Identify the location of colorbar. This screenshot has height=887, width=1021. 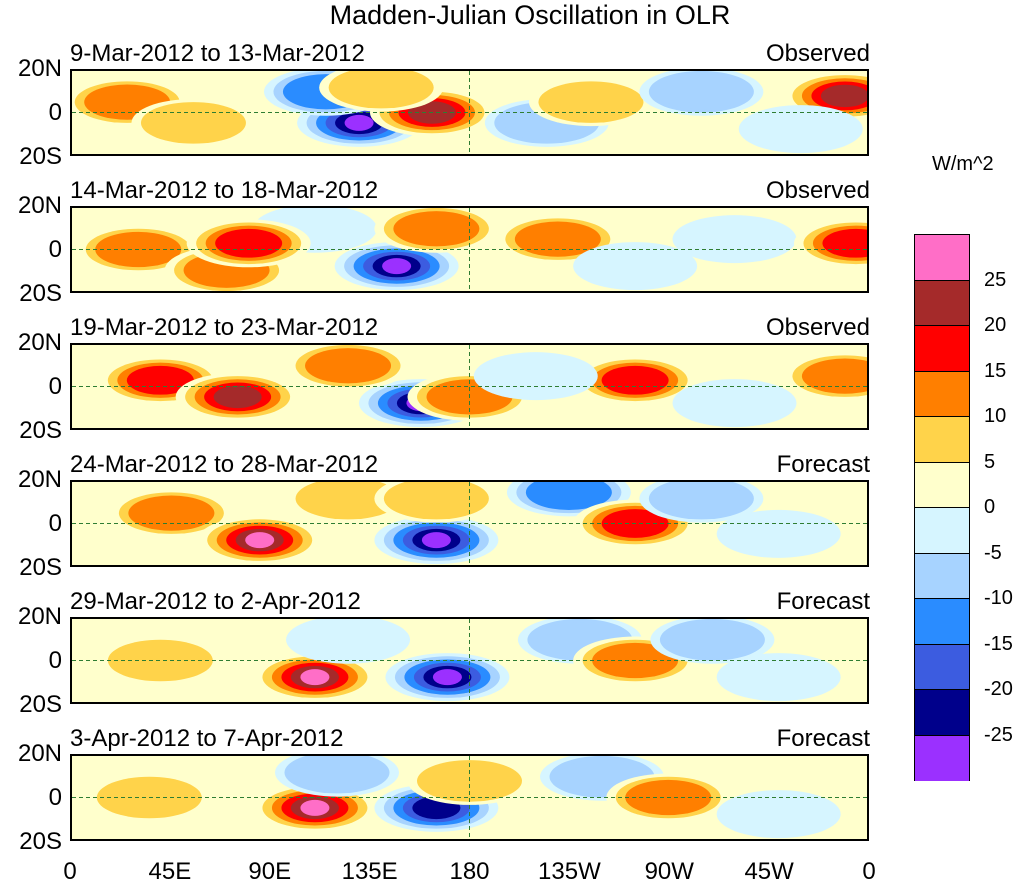
(942, 507).